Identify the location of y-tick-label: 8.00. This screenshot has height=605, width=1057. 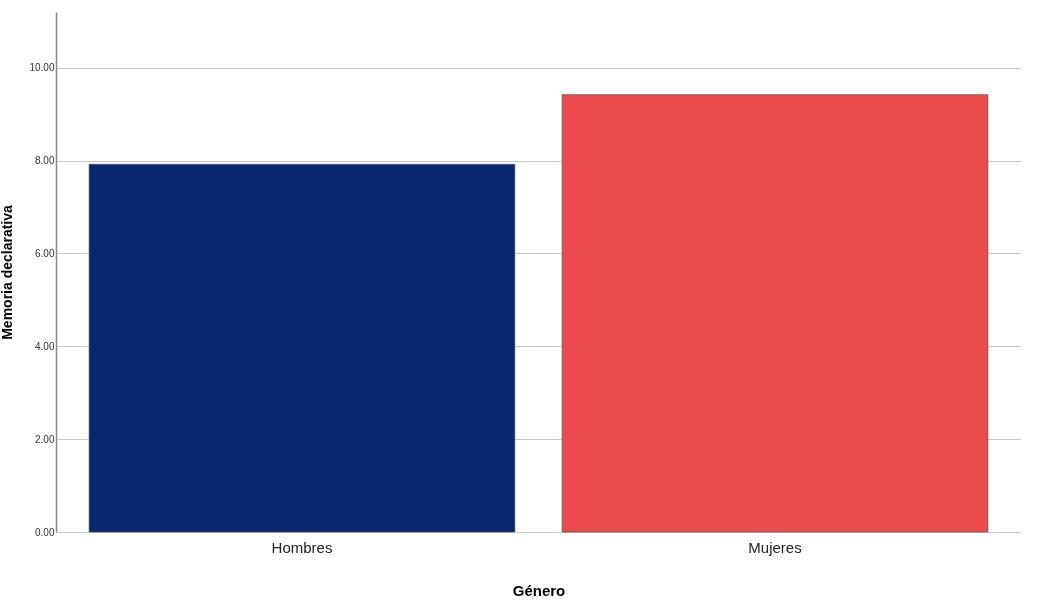
(45, 161).